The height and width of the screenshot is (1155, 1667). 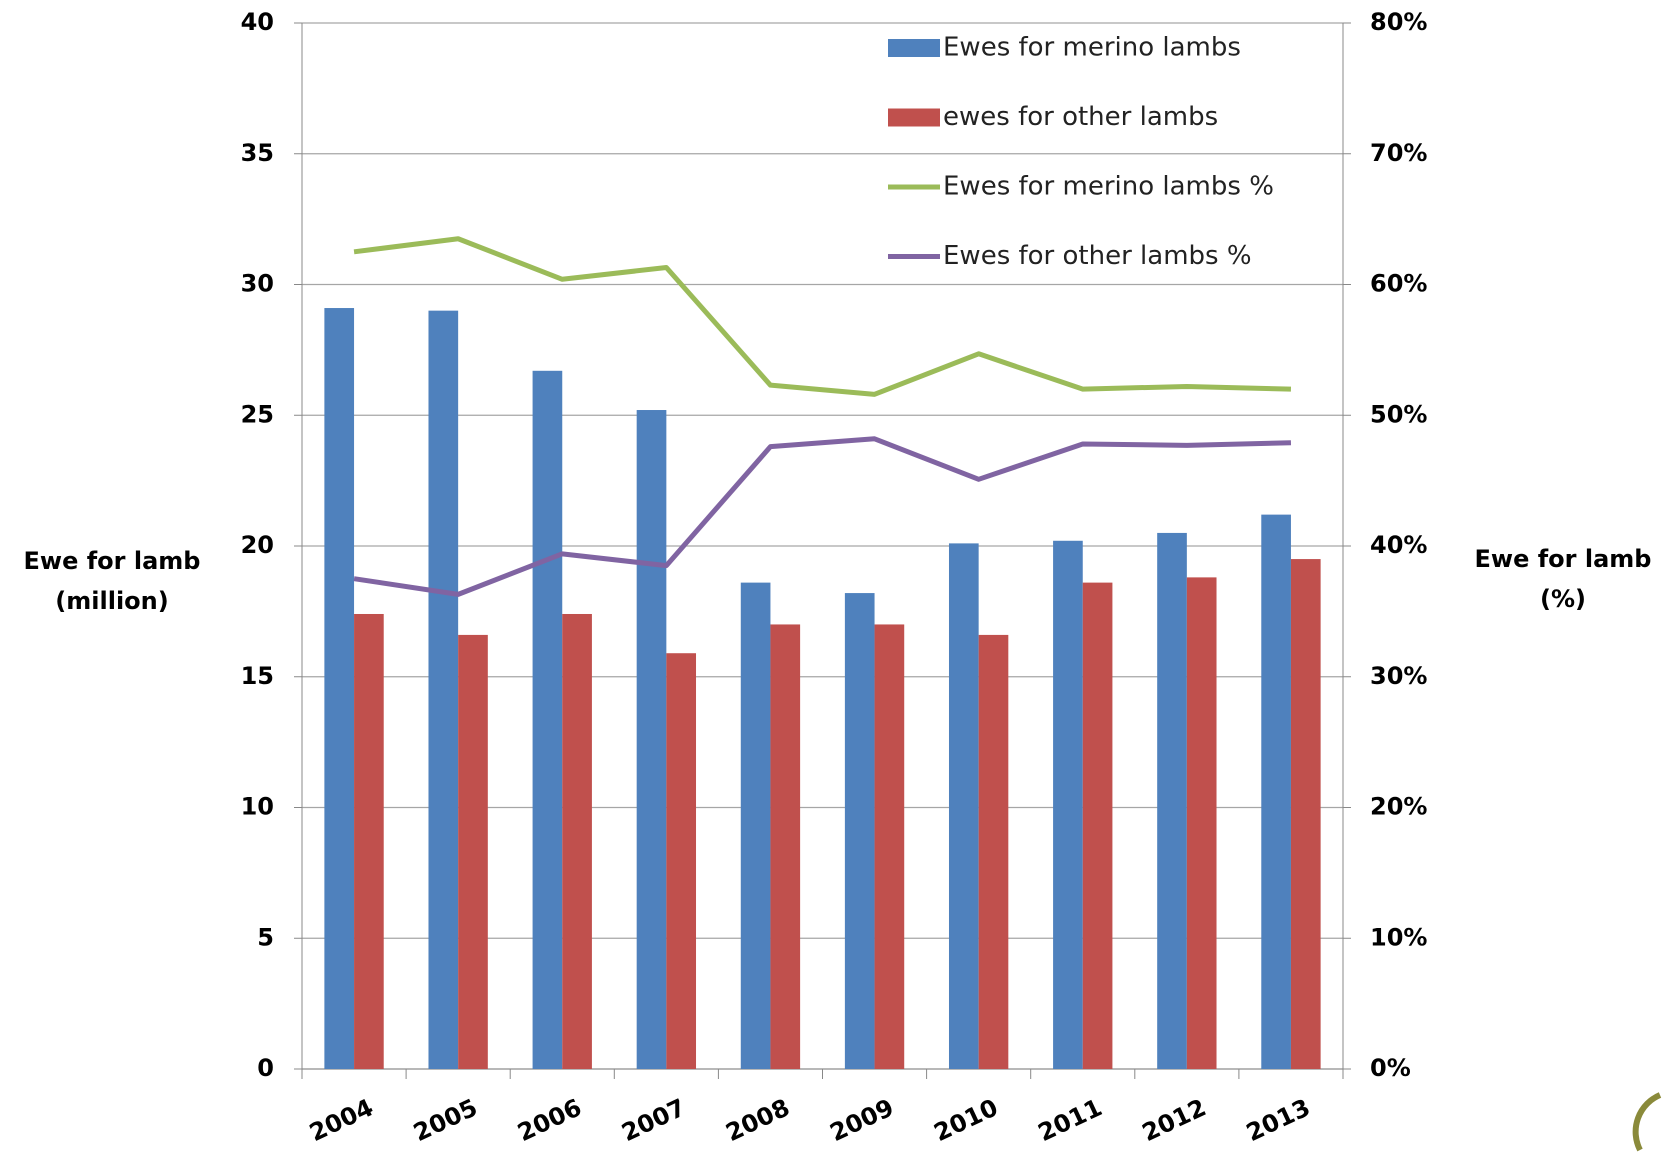 What do you see at coordinates (445, 1120) in the screenshot?
I see `x-tick-label: 2005` at bounding box center [445, 1120].